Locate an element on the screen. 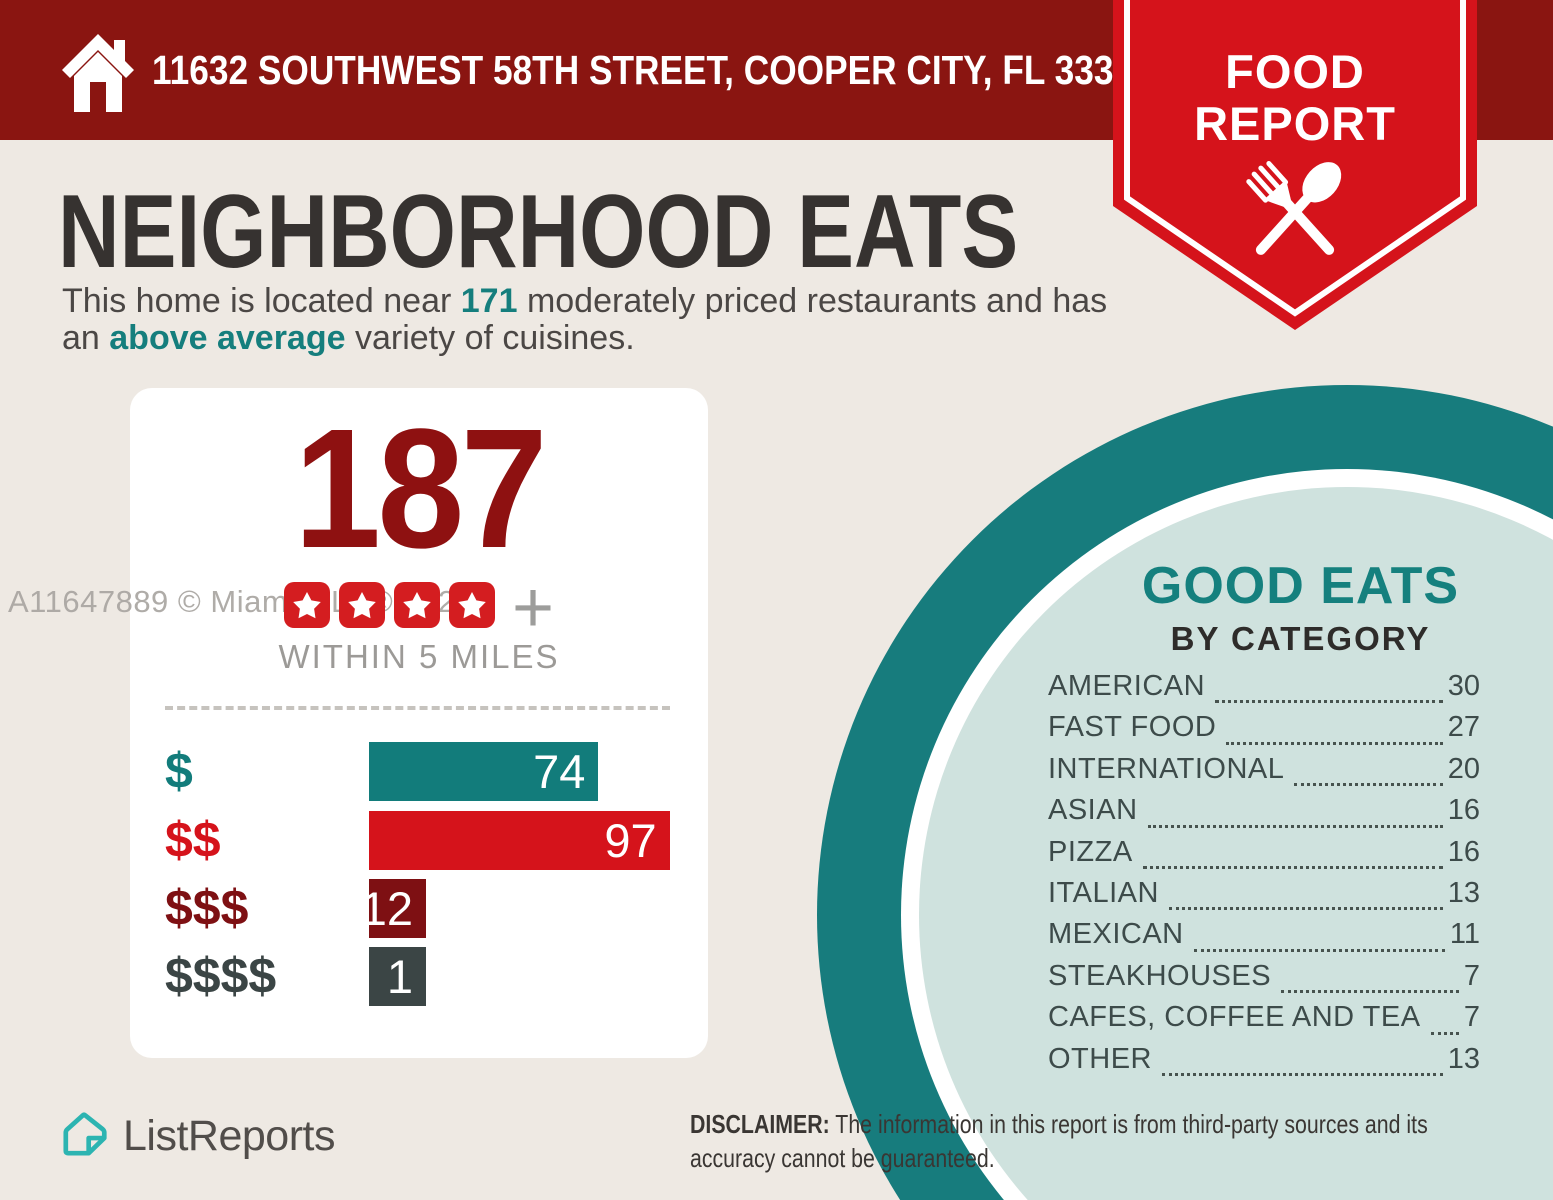  ribbon-line1: FOOD is located at coordinates (1295, 71).